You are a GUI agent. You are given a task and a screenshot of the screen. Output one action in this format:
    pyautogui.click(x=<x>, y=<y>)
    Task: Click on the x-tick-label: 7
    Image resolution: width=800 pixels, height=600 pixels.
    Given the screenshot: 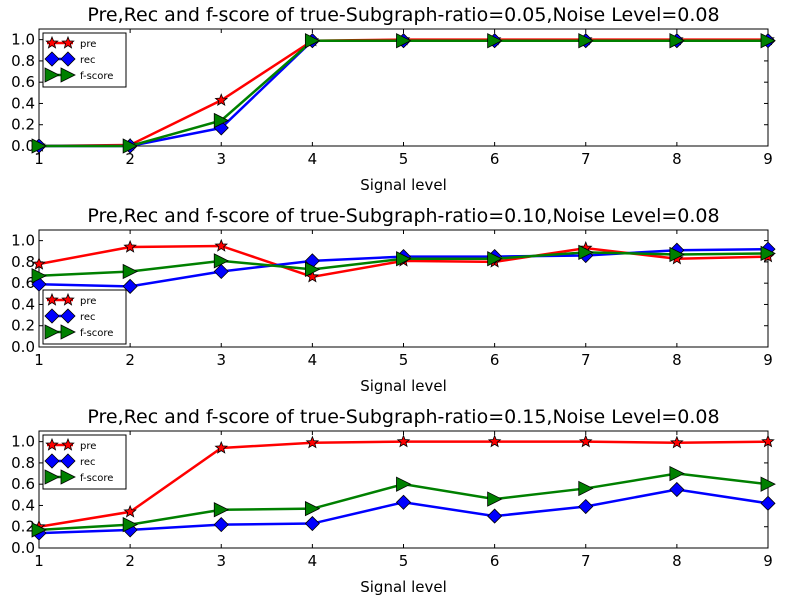 What is the action you would take?
    pyautogui.click(x=586, y=360)
    